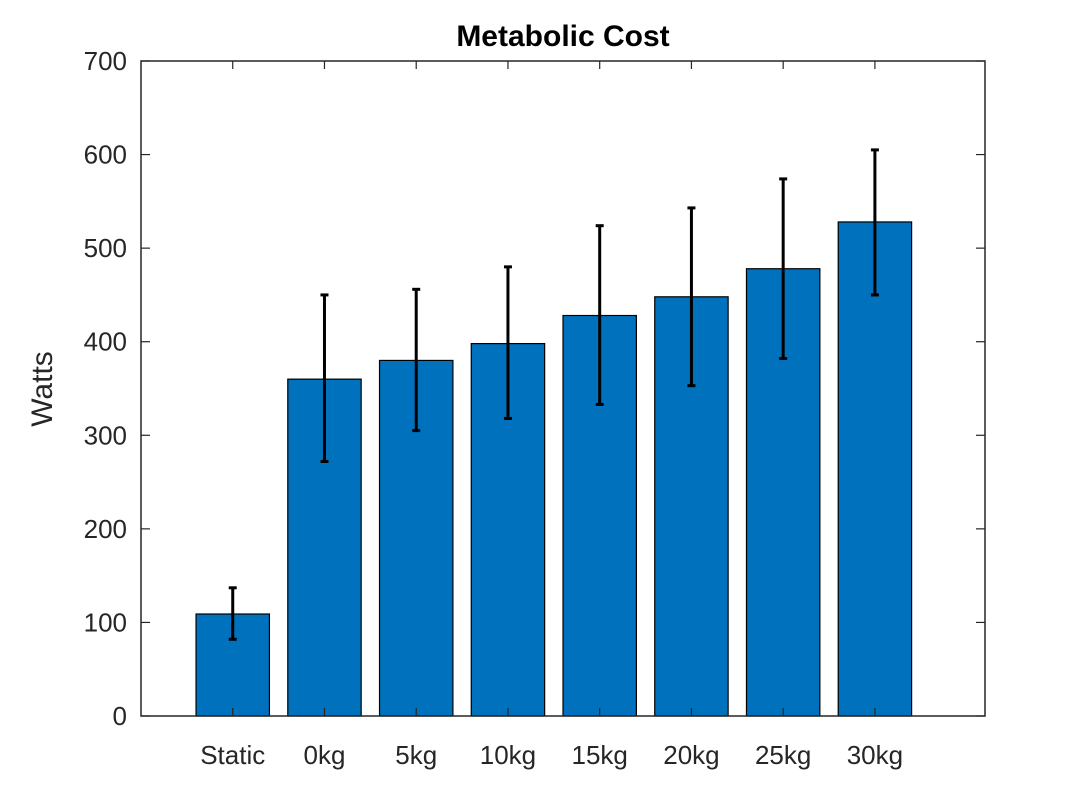 Image resolution: width=1088 pixels, height=806 pixels. What do you see at coordinates (105, 435) in the screenshot?
I see `y-tick-label: 300` at bounding box center [105, 435].